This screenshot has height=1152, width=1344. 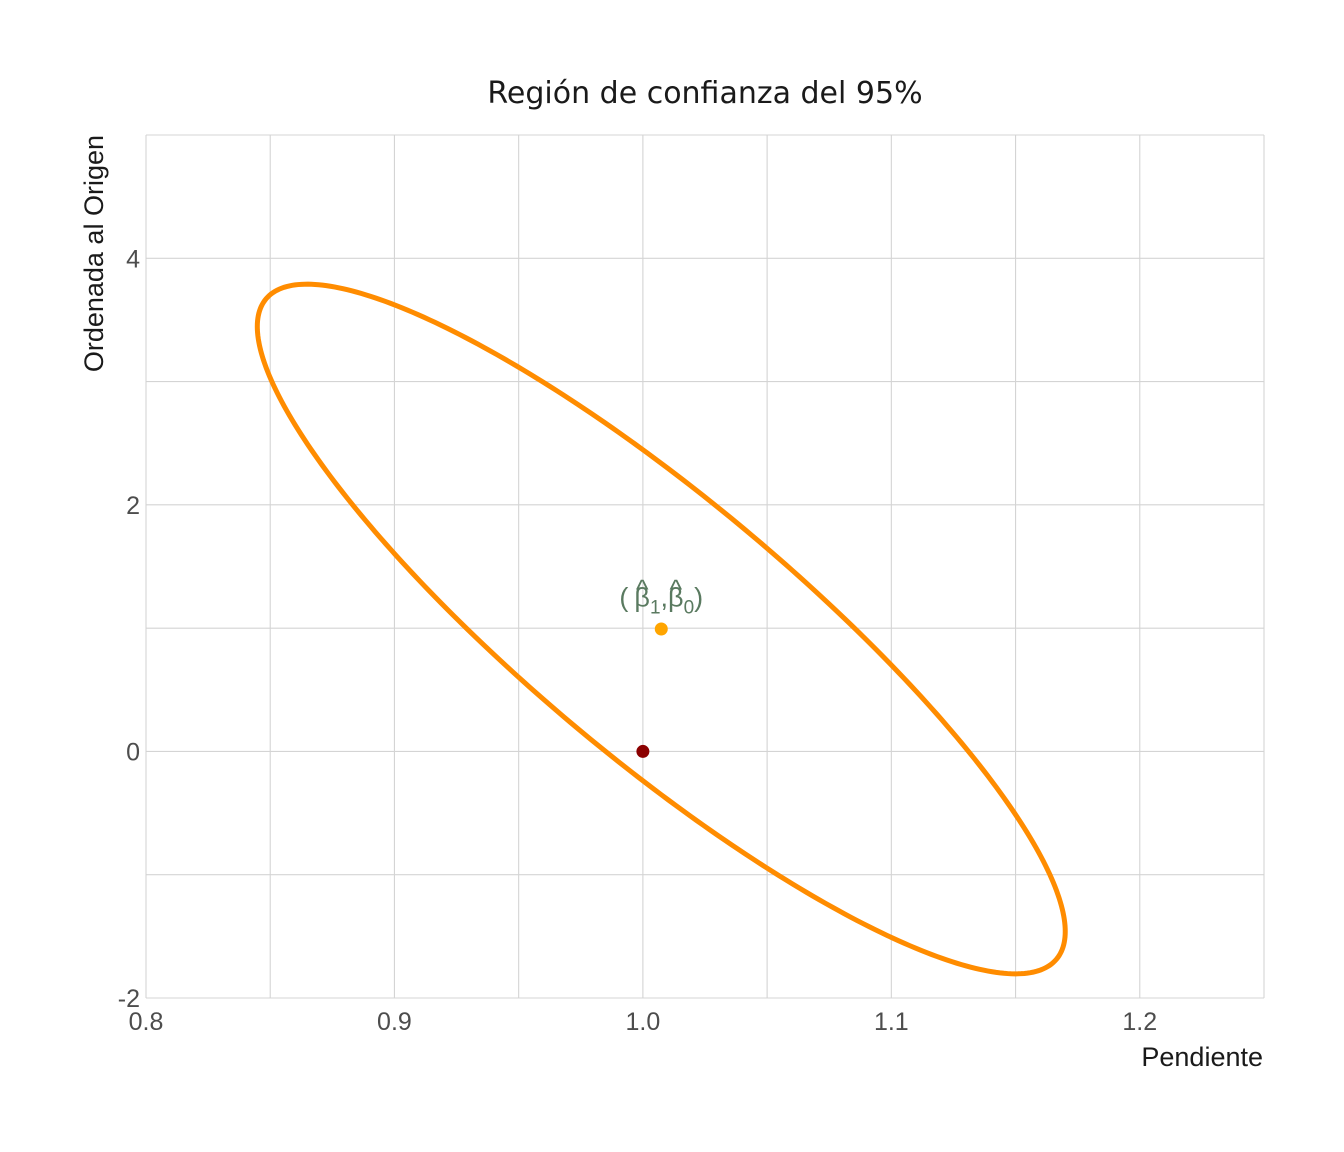 I want to click on annotation-beta1: β, so click(x=642, y=597).